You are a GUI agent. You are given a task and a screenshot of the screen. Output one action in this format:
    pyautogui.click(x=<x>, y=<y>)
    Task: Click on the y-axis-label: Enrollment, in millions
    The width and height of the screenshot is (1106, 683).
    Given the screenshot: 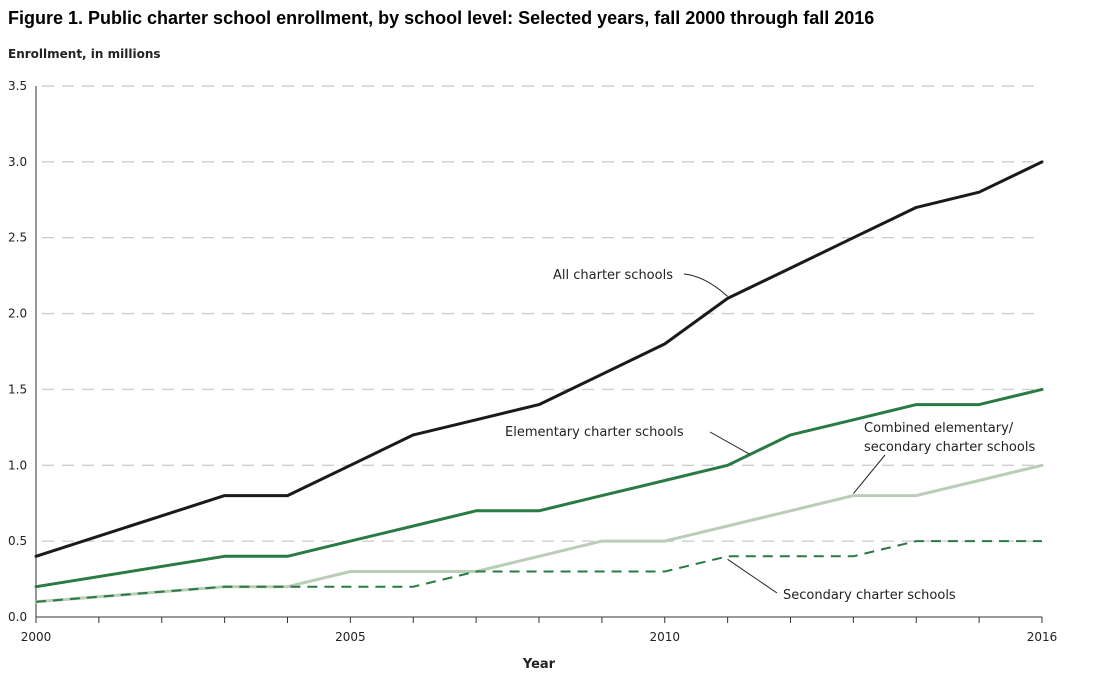 What is the action you would take?
    pyautogui.click(x=84, y=54)
    